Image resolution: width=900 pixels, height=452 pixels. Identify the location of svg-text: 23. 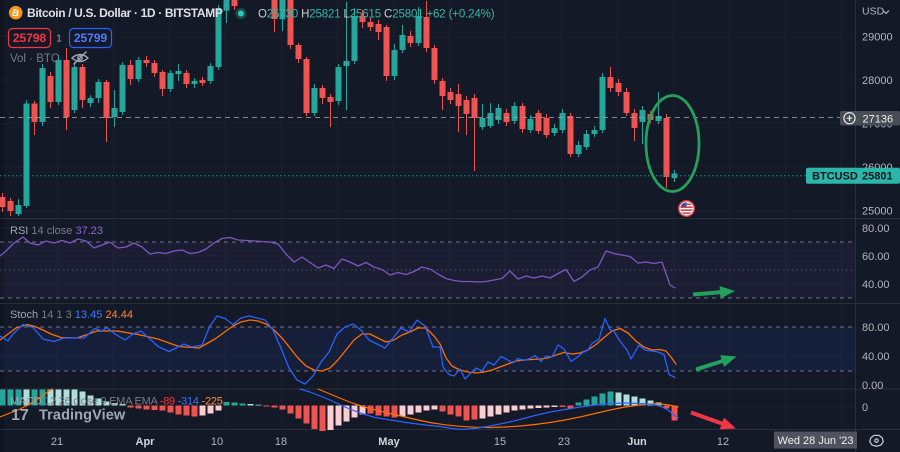
(564, 442).